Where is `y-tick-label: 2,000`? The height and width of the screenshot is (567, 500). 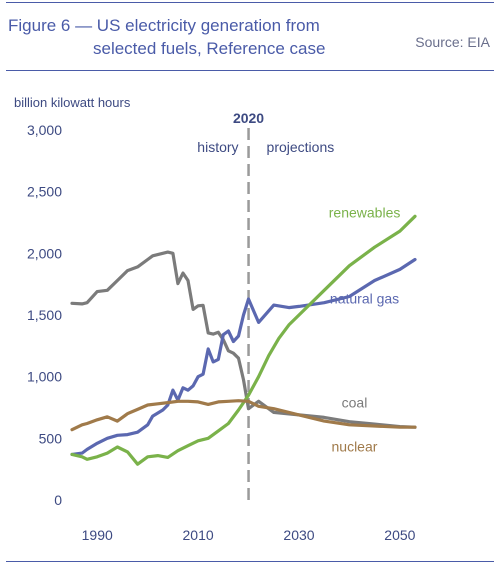
y-tick-label: 2,000 is located at coordinates (44, 253).